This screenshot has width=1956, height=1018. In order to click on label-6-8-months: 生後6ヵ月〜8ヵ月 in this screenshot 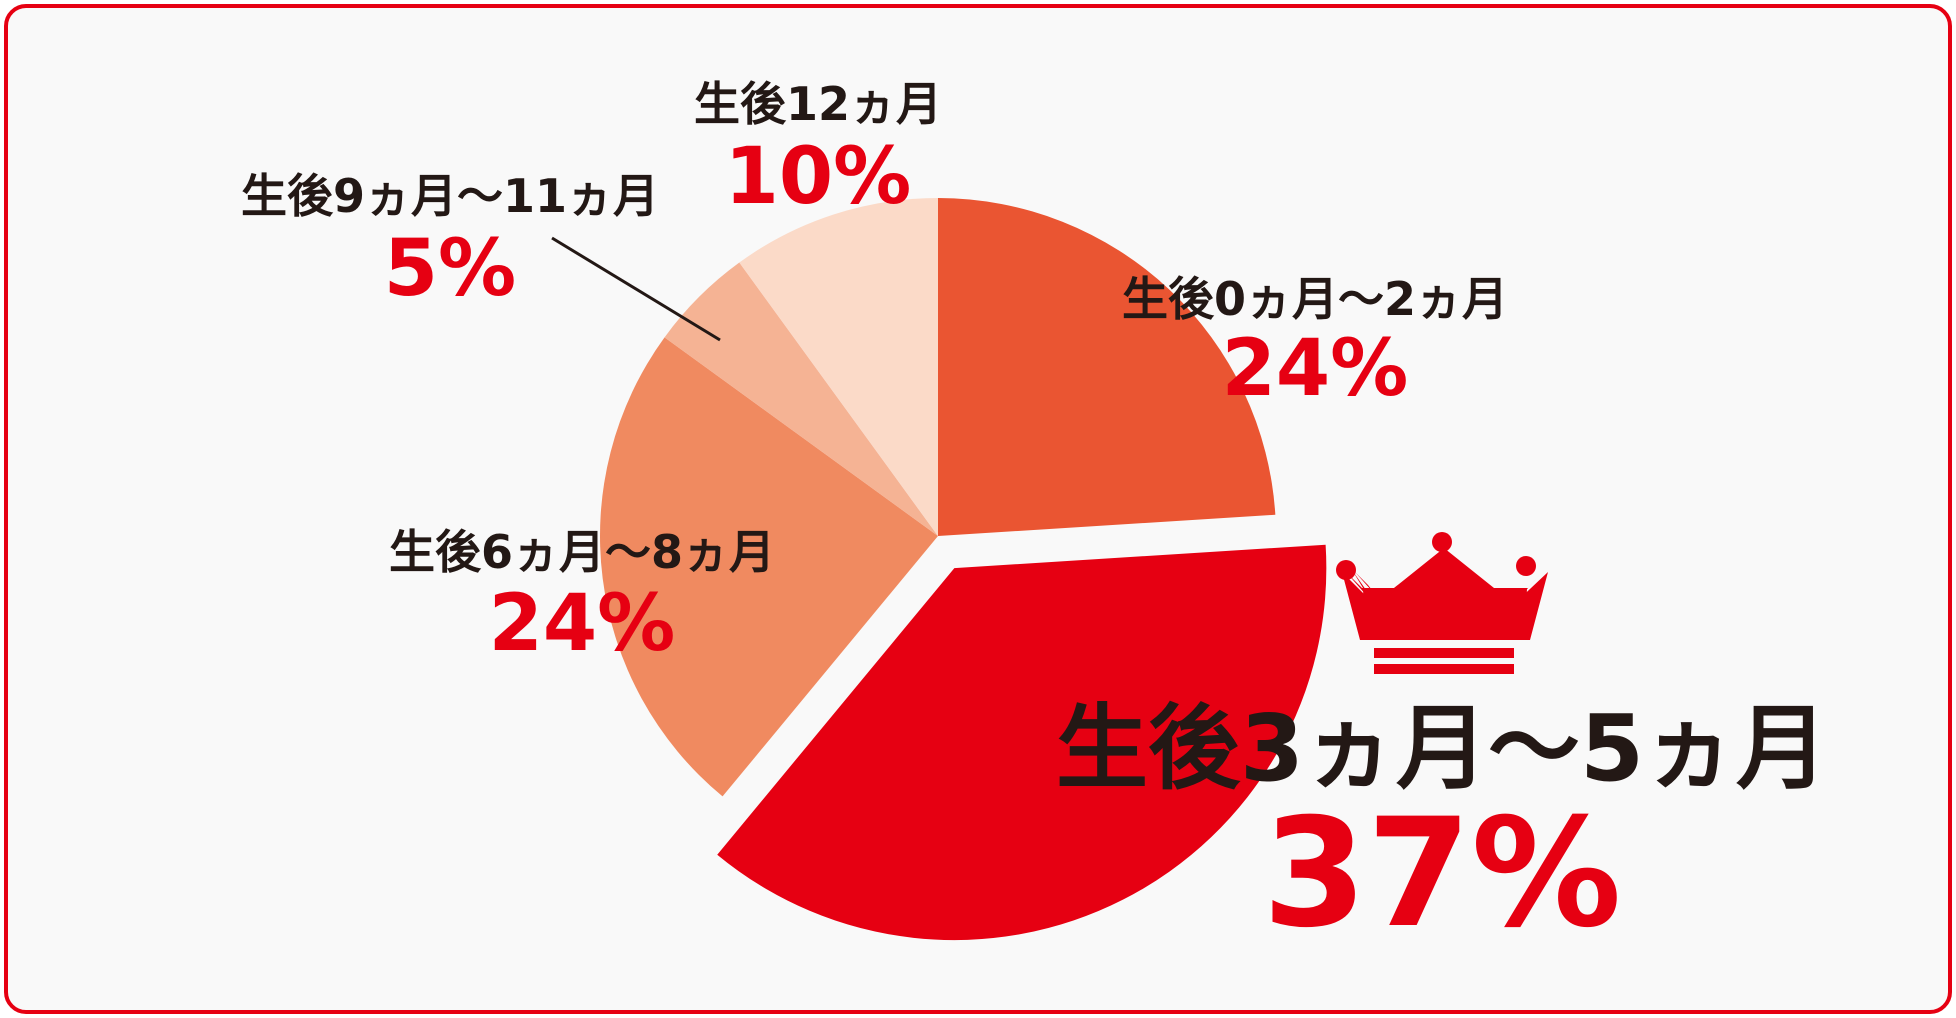, I will do `click(582, 552)`.